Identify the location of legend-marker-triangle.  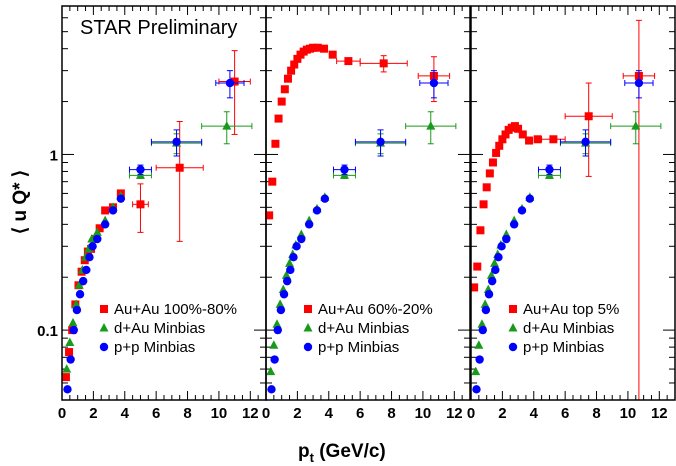
(513, 327).